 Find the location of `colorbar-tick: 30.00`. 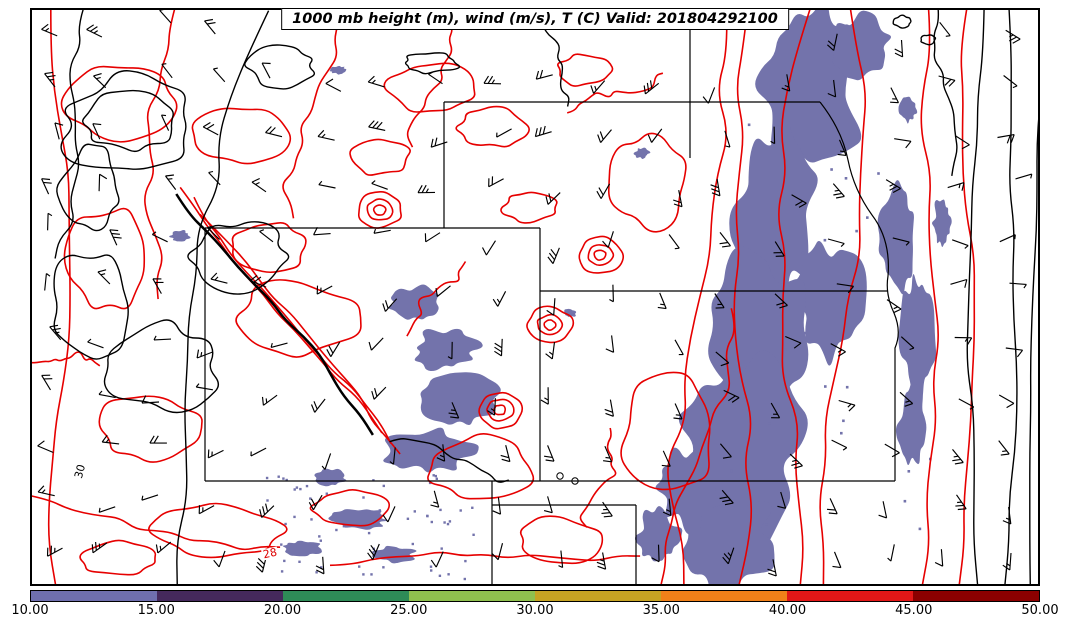

colorbar-tick: 30.00 is located at coordinates (535, 610).